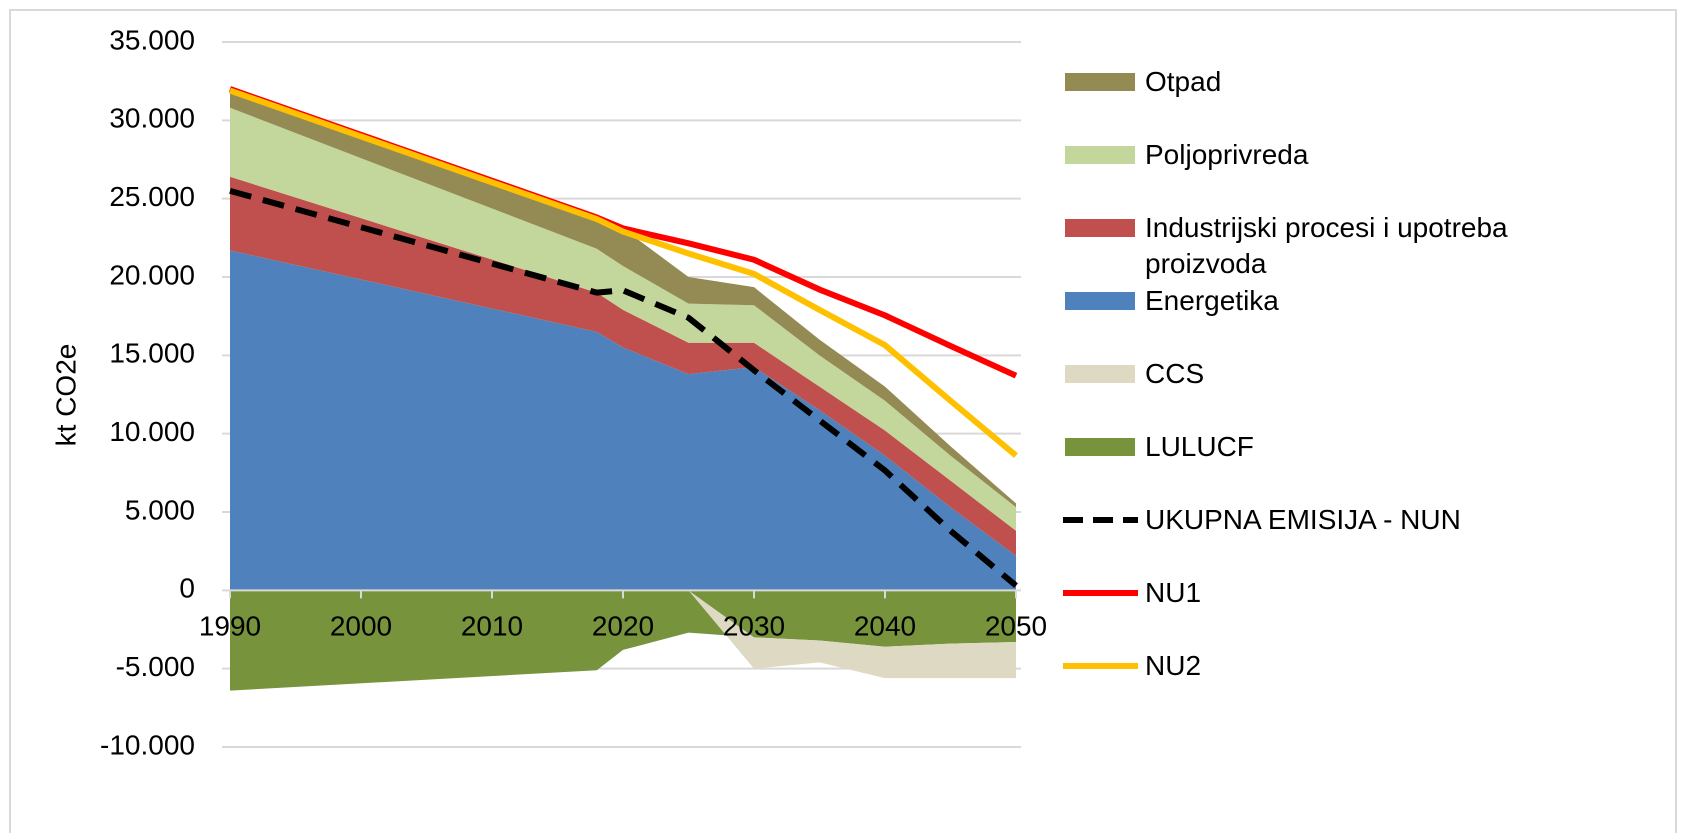  I want to click on x-tick-label: 2030, so click(754, 626).